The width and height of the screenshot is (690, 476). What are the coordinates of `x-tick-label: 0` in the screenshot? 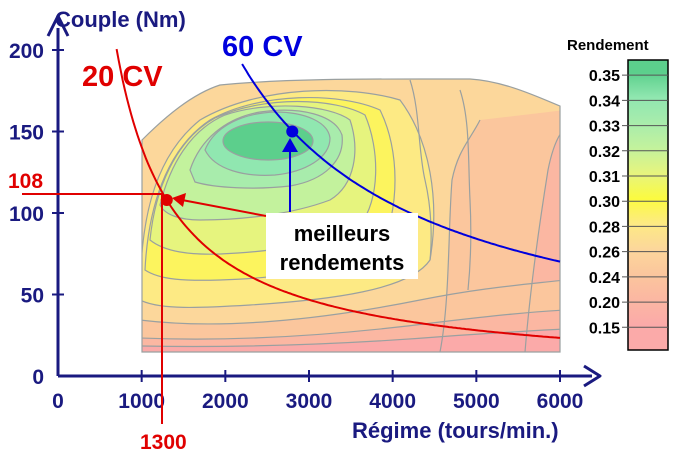 It's located at (58, 401).